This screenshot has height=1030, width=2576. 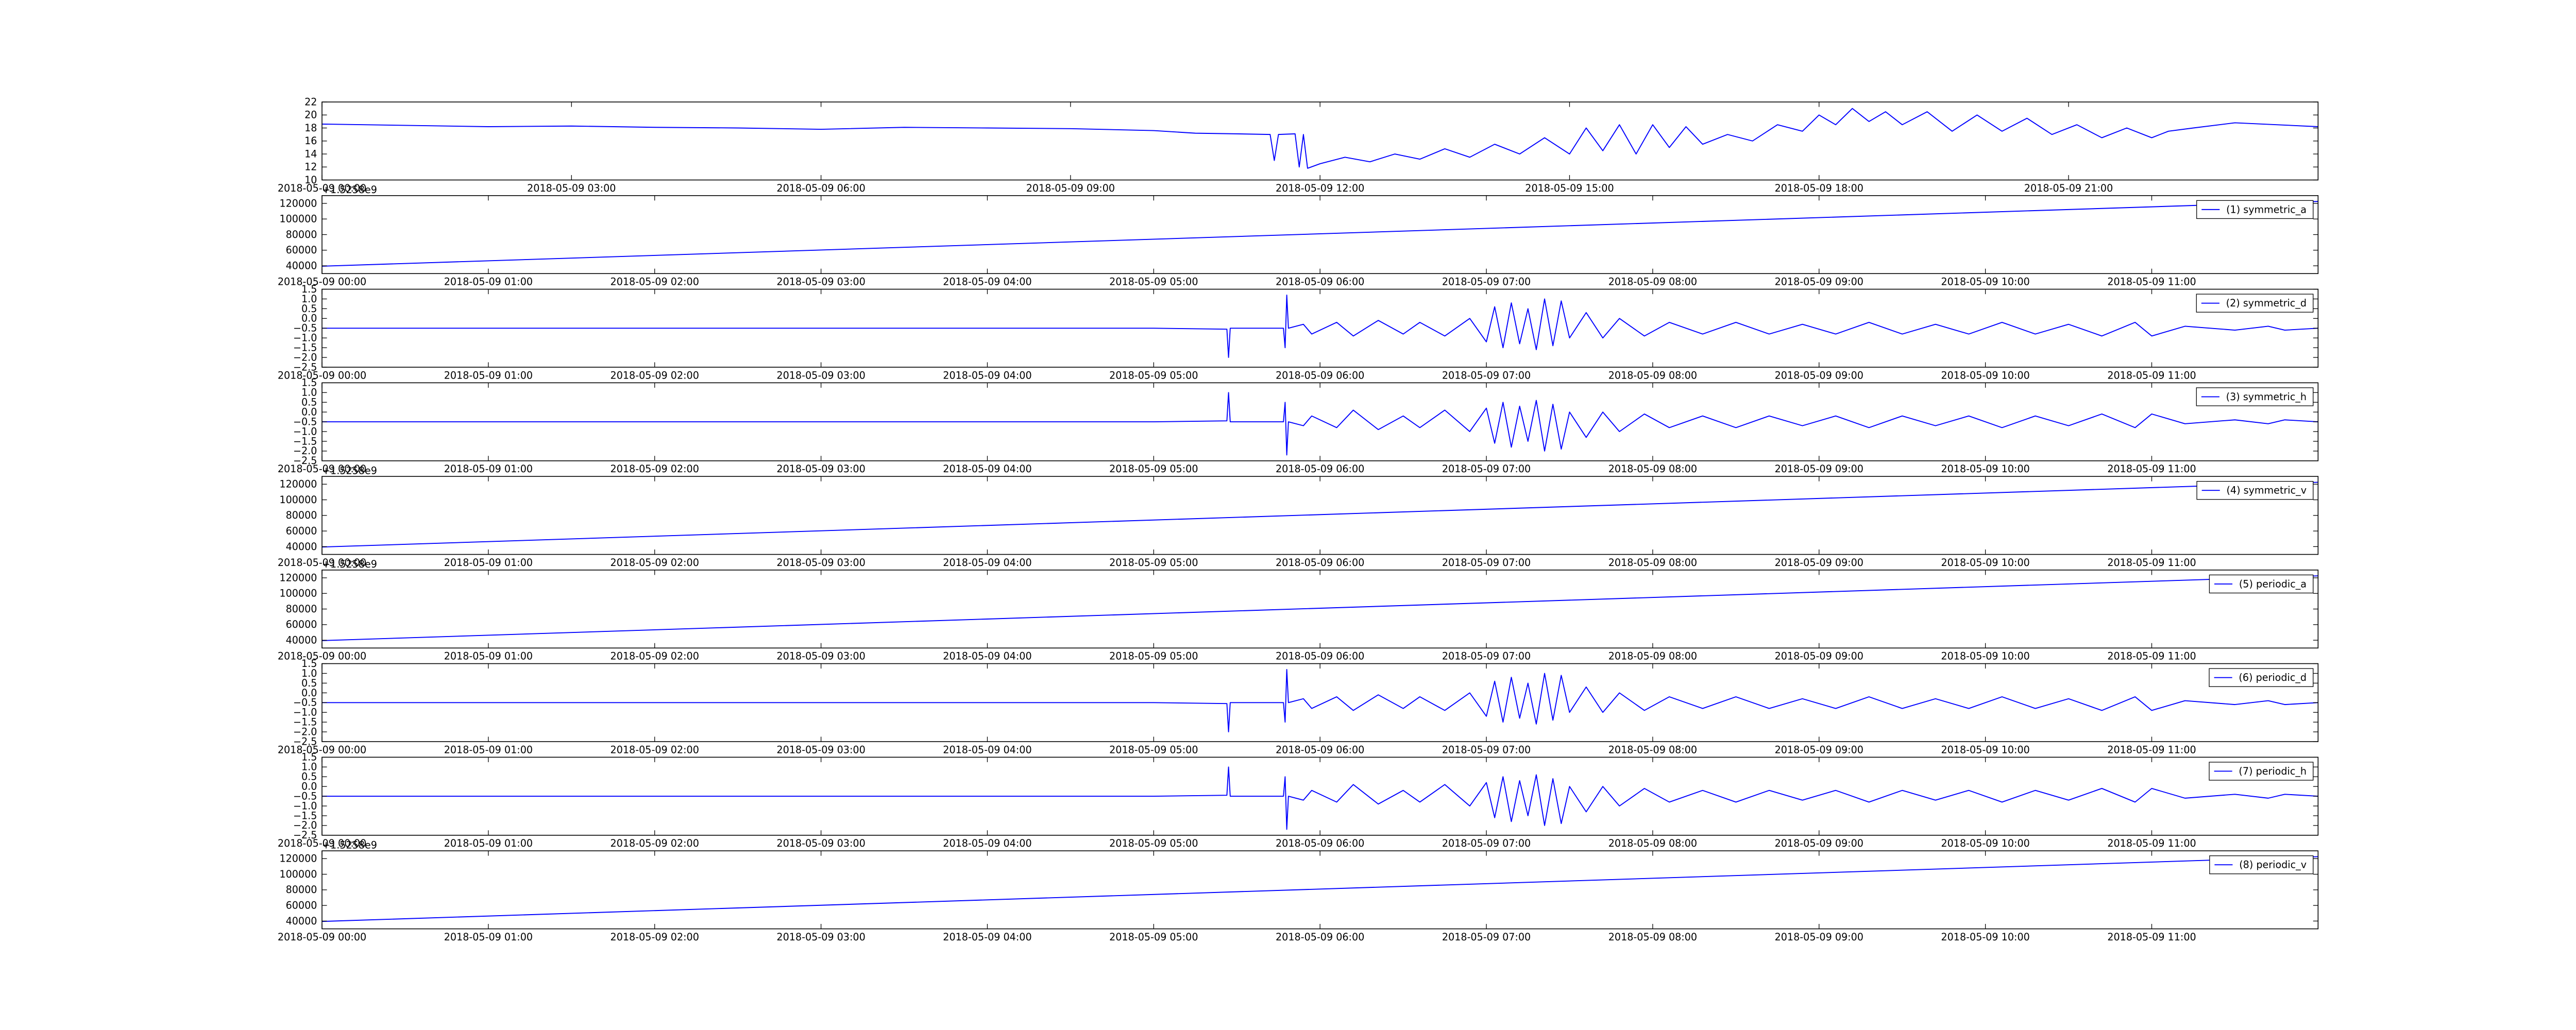 I want to click on legend-label: (3) symmetric_h, so click(x=2266, y=397).